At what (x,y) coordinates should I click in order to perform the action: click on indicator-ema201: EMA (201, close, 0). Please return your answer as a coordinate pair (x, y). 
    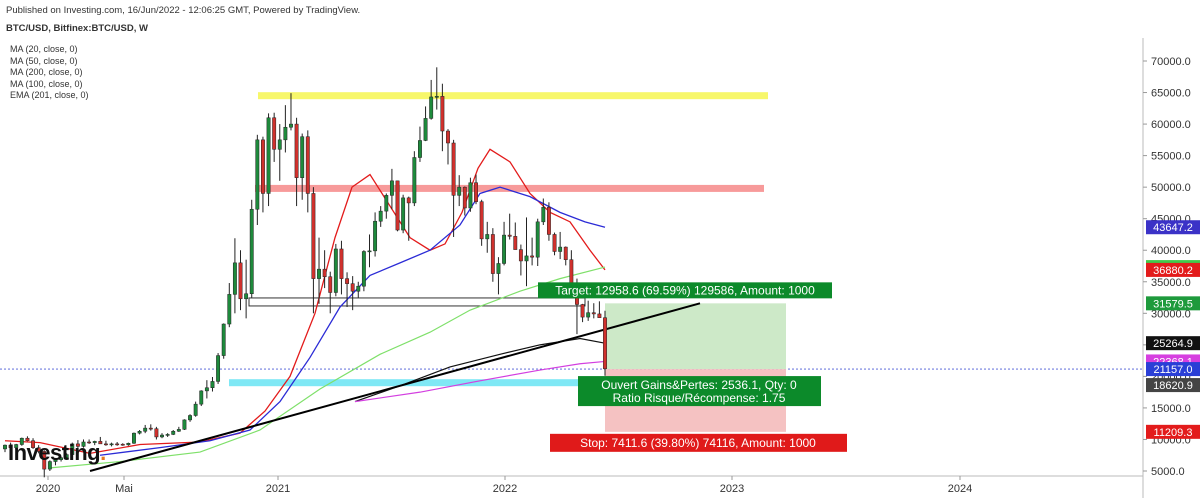
    Looking at the image, I should click on (49, 95).